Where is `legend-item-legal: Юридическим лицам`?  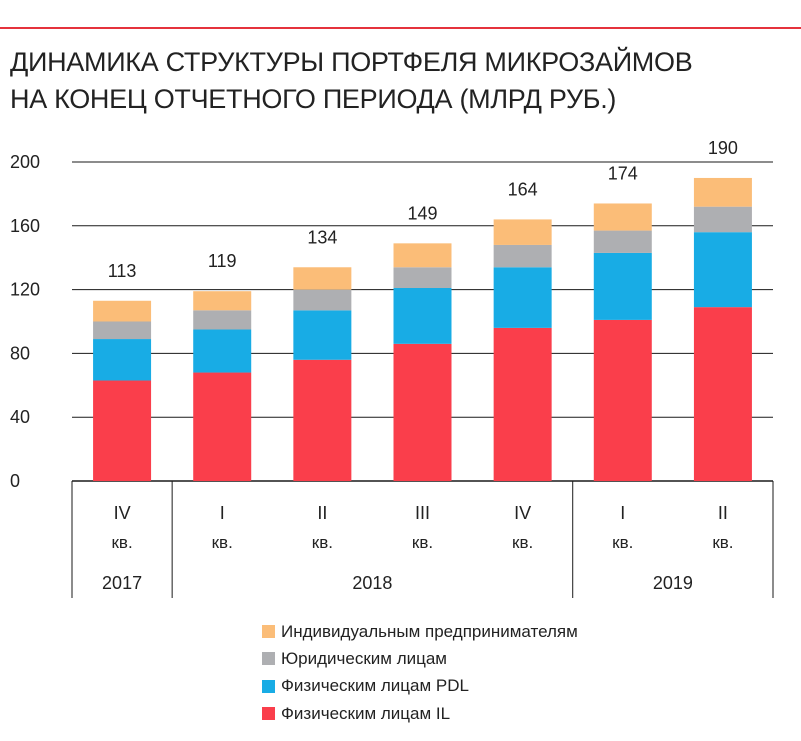
legend-item-legal: Юридическим лицам is located at coordinates (420, 658).